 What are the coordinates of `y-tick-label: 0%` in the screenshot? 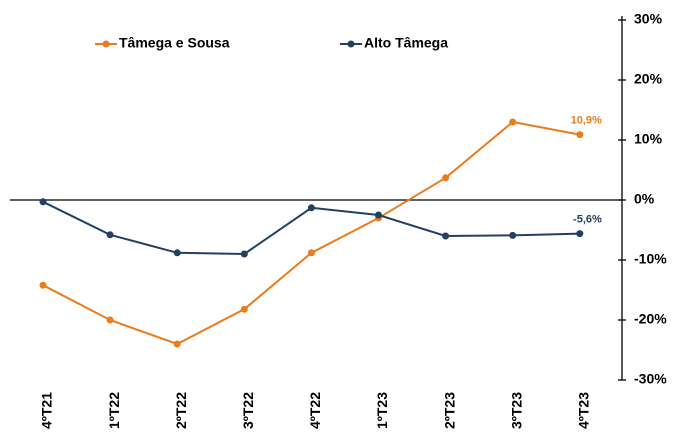 It's located at (644, 199).